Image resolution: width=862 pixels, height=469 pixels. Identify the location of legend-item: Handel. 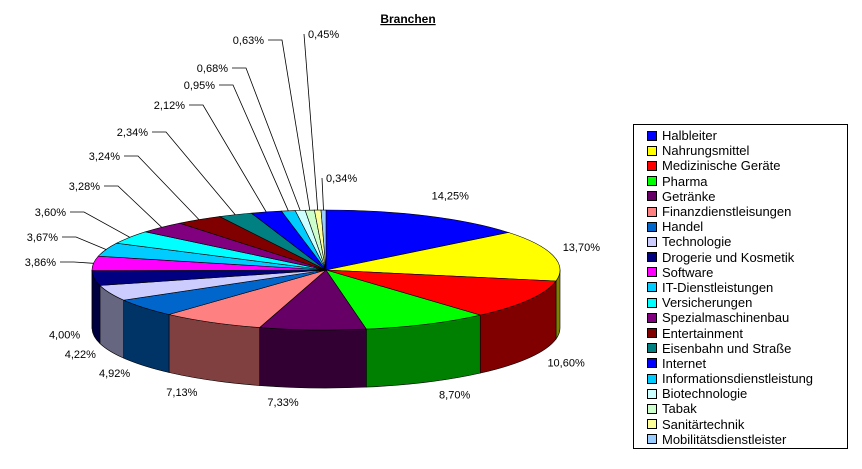
(747, 226).